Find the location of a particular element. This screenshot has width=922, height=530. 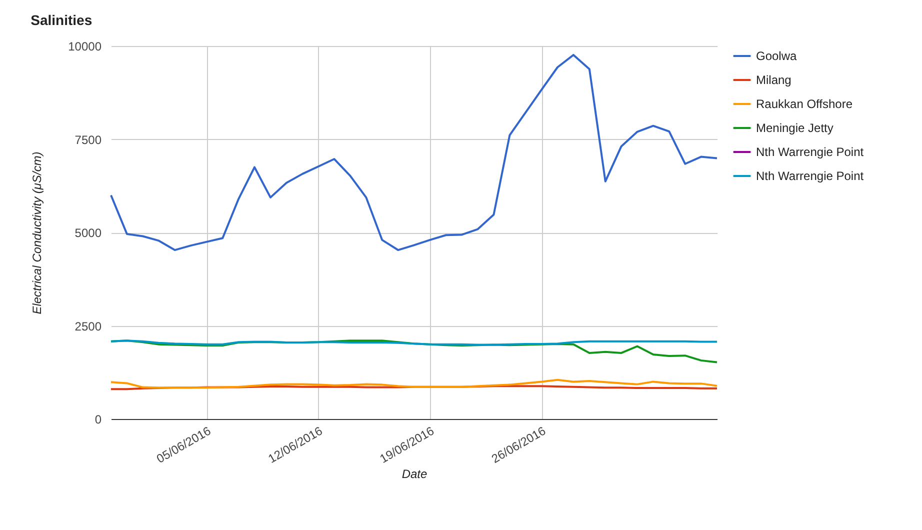

legend-label: Goolwa is located at coordinates (777, 56).